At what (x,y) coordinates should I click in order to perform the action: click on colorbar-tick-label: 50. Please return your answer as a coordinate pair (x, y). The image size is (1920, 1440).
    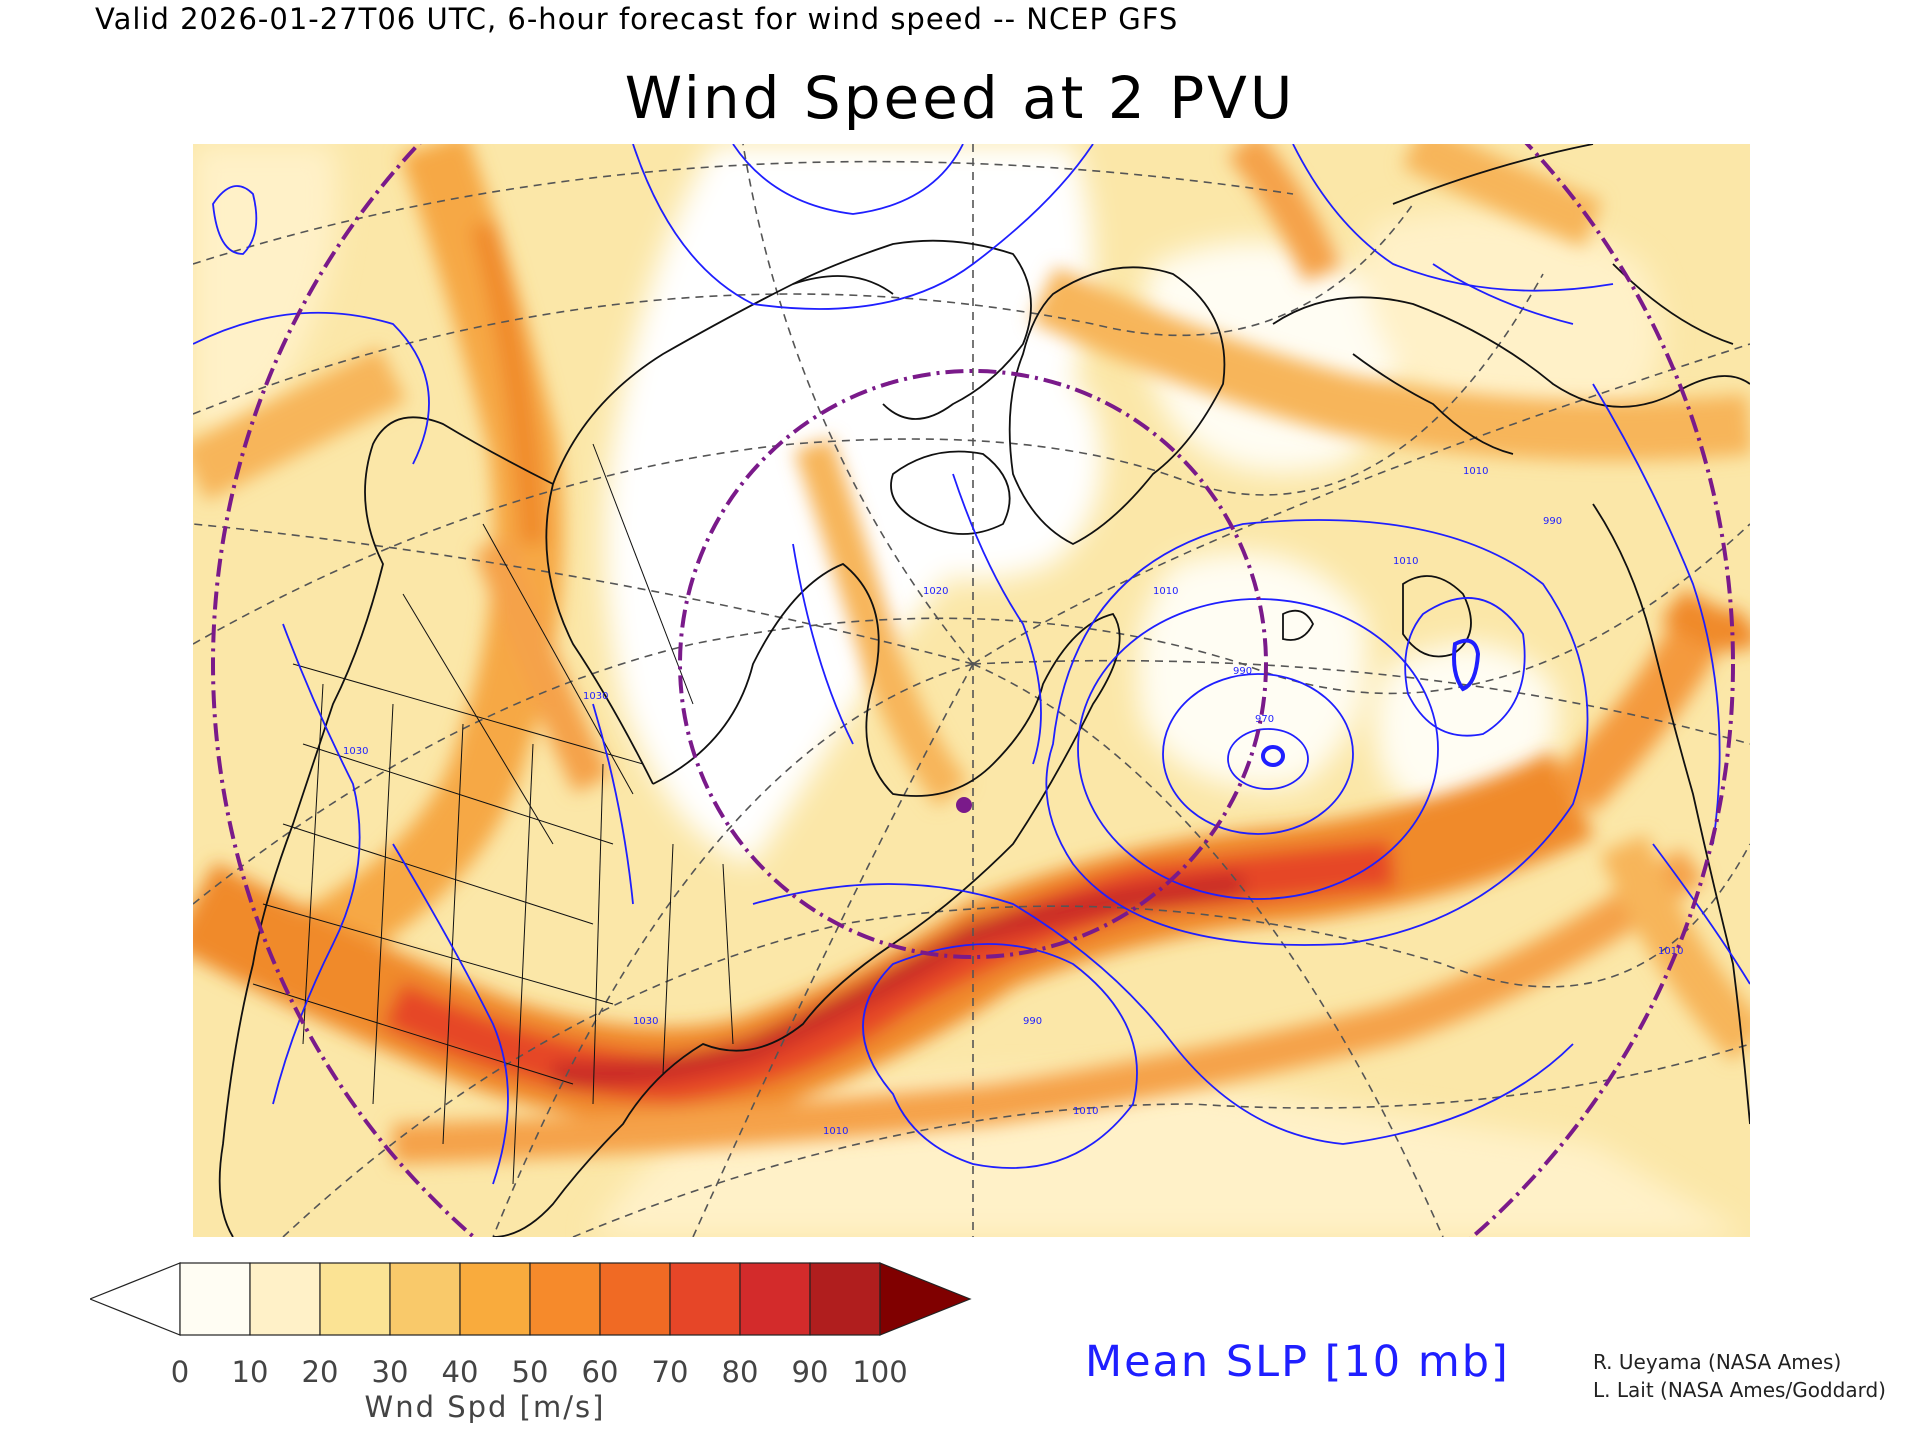
    Looking at the image, I should click on (530, 1372).